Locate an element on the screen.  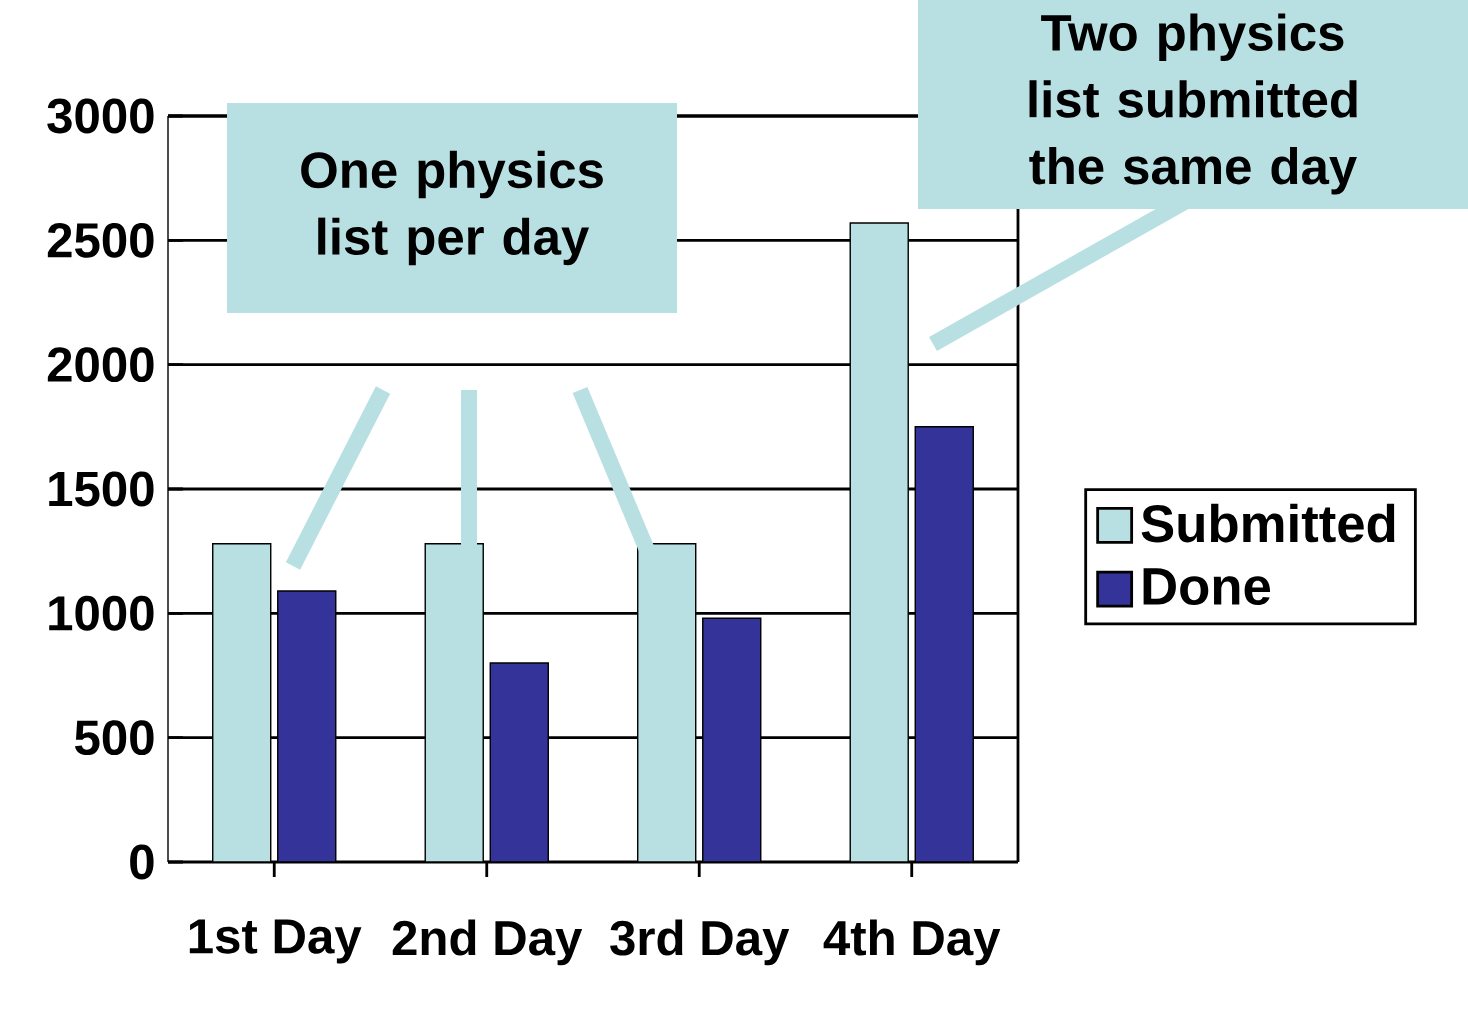
x-tick-label: 3rd Day is located at coordinates (700, 942).